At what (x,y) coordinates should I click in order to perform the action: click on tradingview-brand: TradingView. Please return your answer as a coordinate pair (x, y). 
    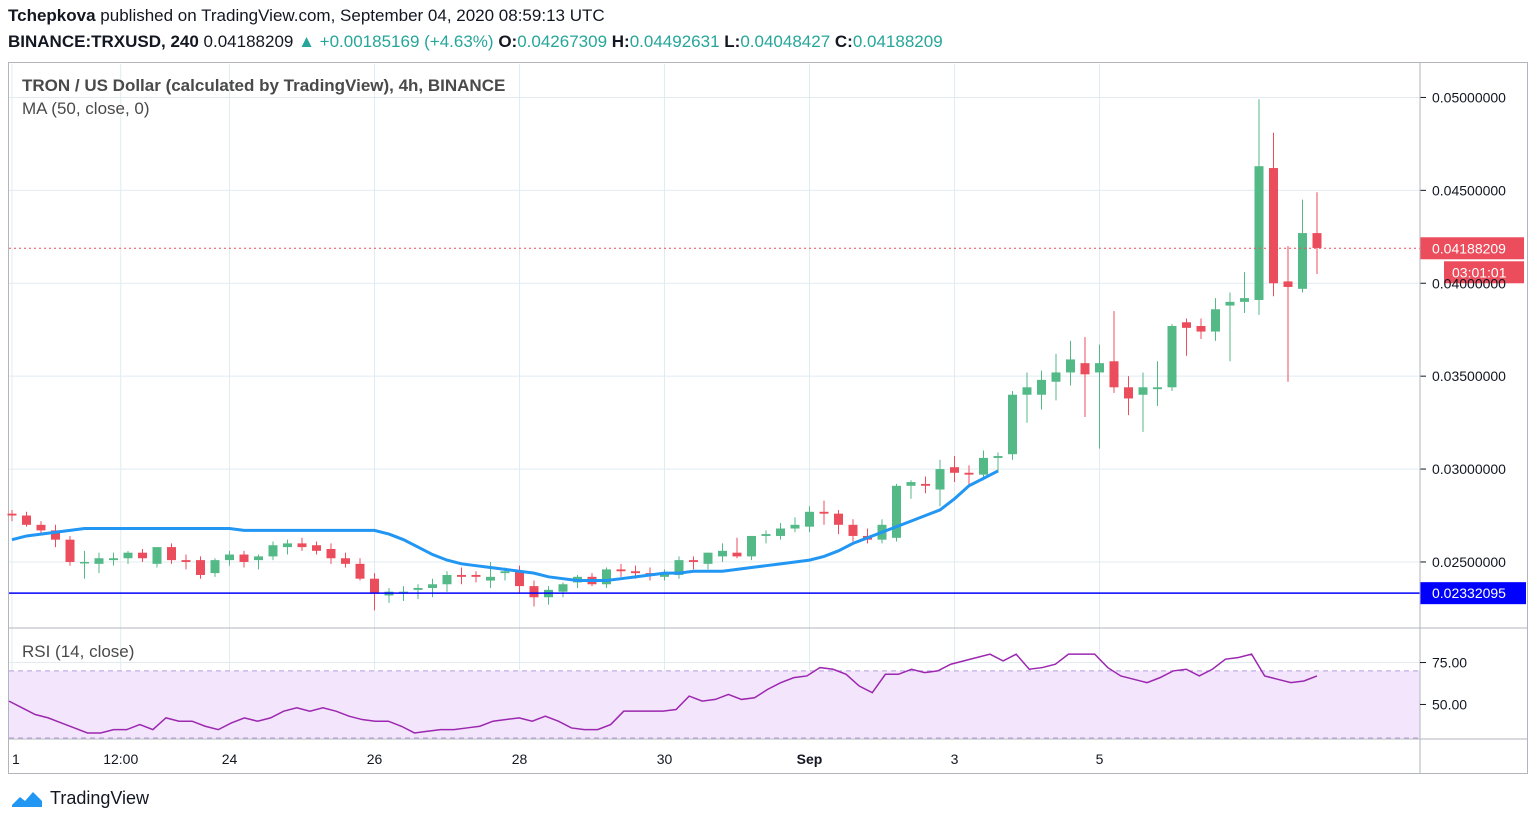
    Looking at the image, I should click on (79, 798).